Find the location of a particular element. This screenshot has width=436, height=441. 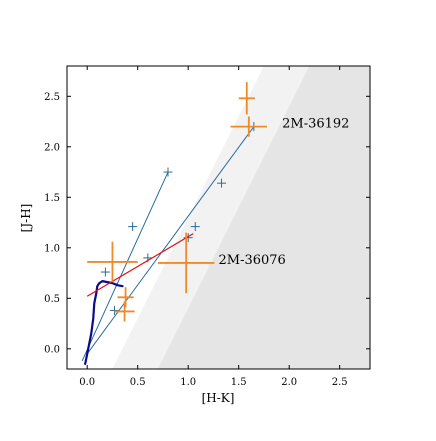

y-tick-label-0: 0.0 is located at coordinates (52, 349).